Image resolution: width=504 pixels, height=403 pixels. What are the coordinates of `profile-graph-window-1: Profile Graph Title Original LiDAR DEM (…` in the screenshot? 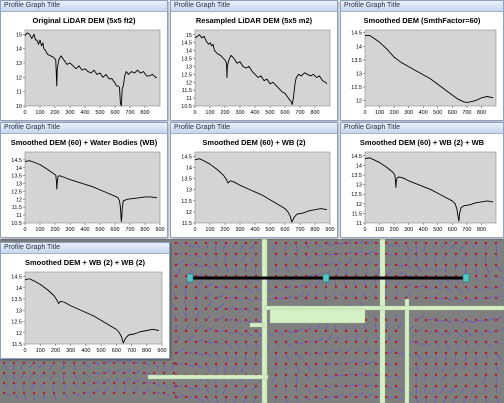 It's located at (84, 60).